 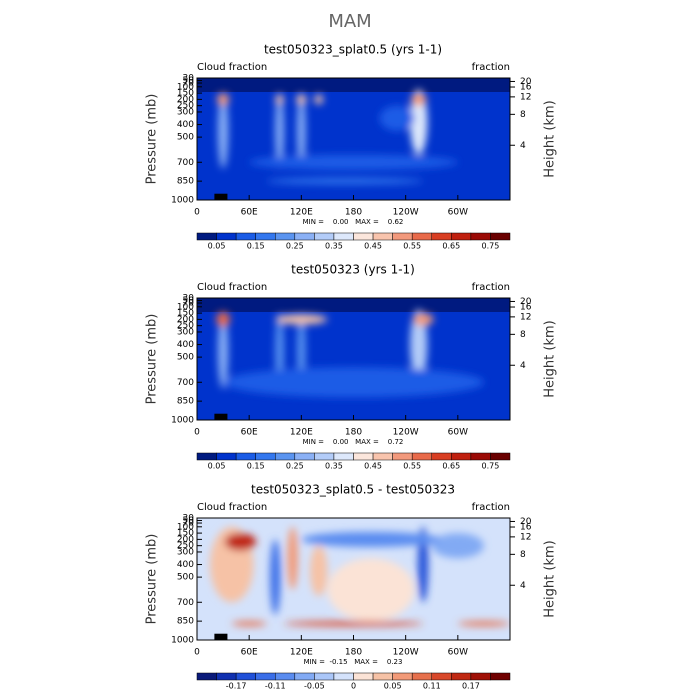 I want to click on panel-title: test050323 (yrs 1-1), so click(x=353, y=270).